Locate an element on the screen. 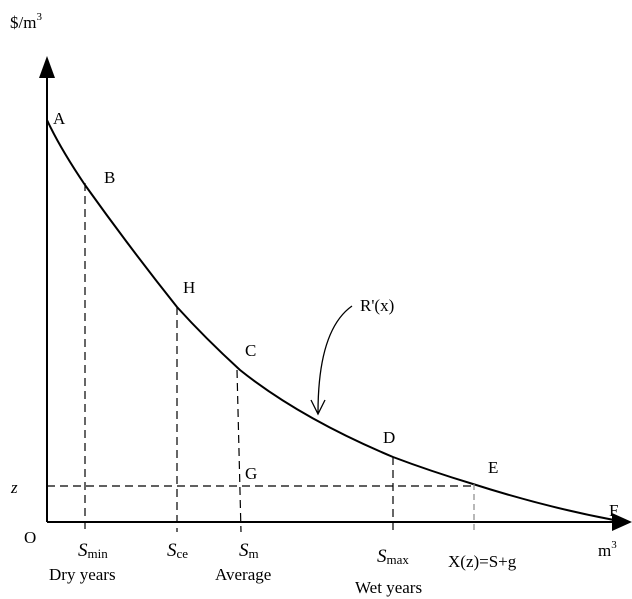  smin-caption: Dry years is located at coordinates (82, 574).